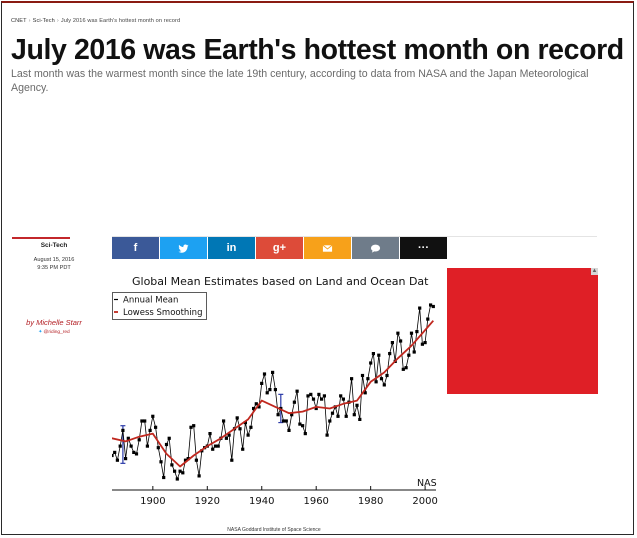 This screenshot has width=637, height=538. I want to click on author-handle-text: @riding_red, so click(56, 332).